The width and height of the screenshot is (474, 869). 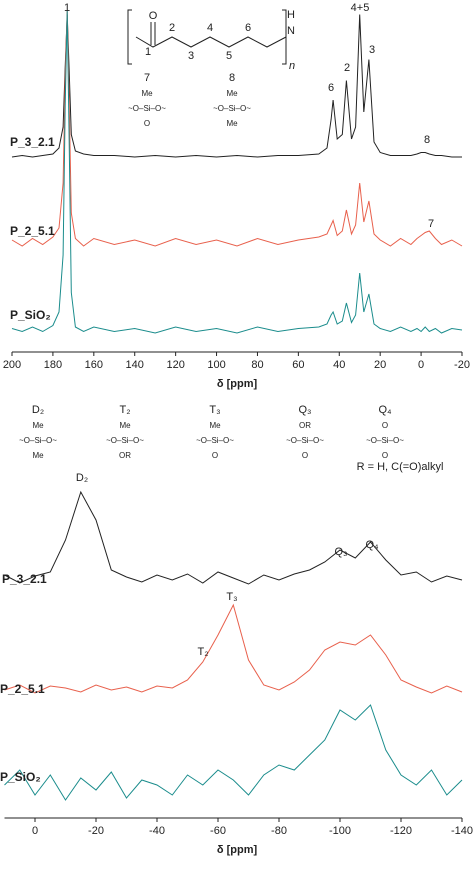 I want to click on monomer-atom: O, so click(x=153, y=16).